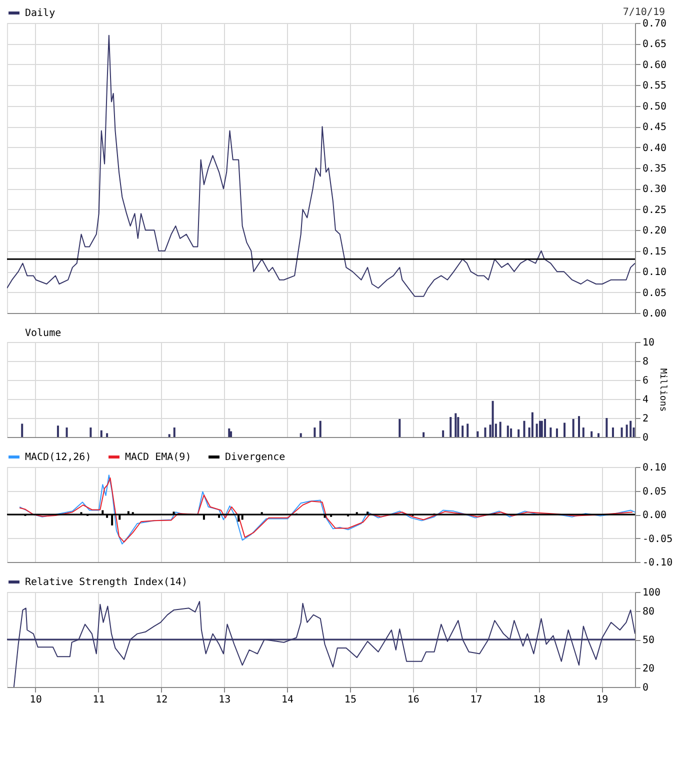 The height and width of the screenshot is (777, 686). Describe the element at coordinates (58, 457) in the screenshot. I see `legend-label: MACD(12,26)` at that location.